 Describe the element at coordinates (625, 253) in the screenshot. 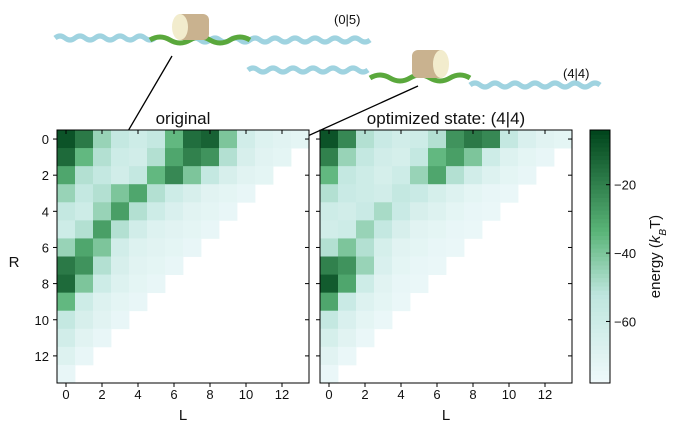

I see `colorbar-tick-label: −40` at that location.